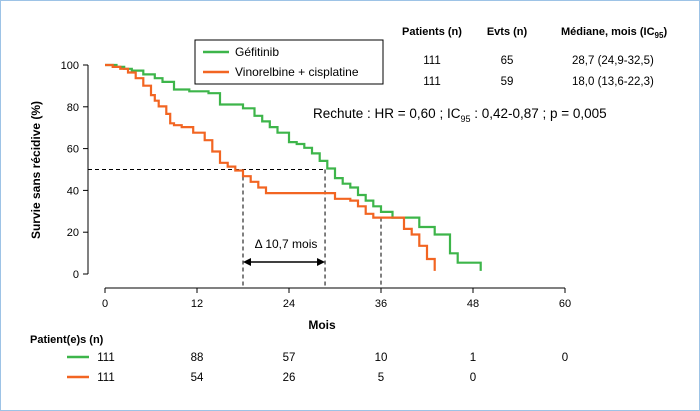 Image resolution: width=700 pixels, height=411 pixels. What do you see at coordinates (381, 304) in the screenshot?
I see `x-tick-label: 36` at bounding box center [381, 304].